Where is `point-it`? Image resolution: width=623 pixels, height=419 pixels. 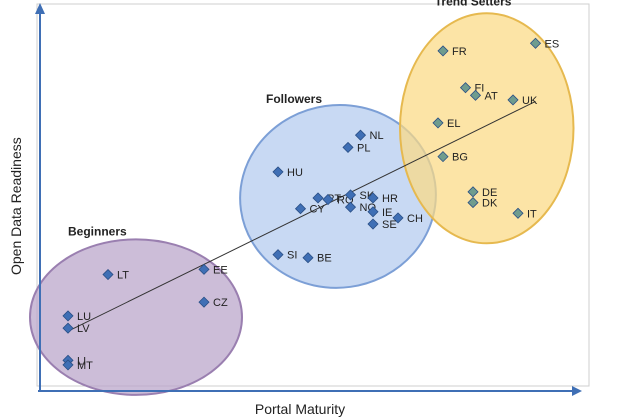 point-it is located at coordinates (518, 213).